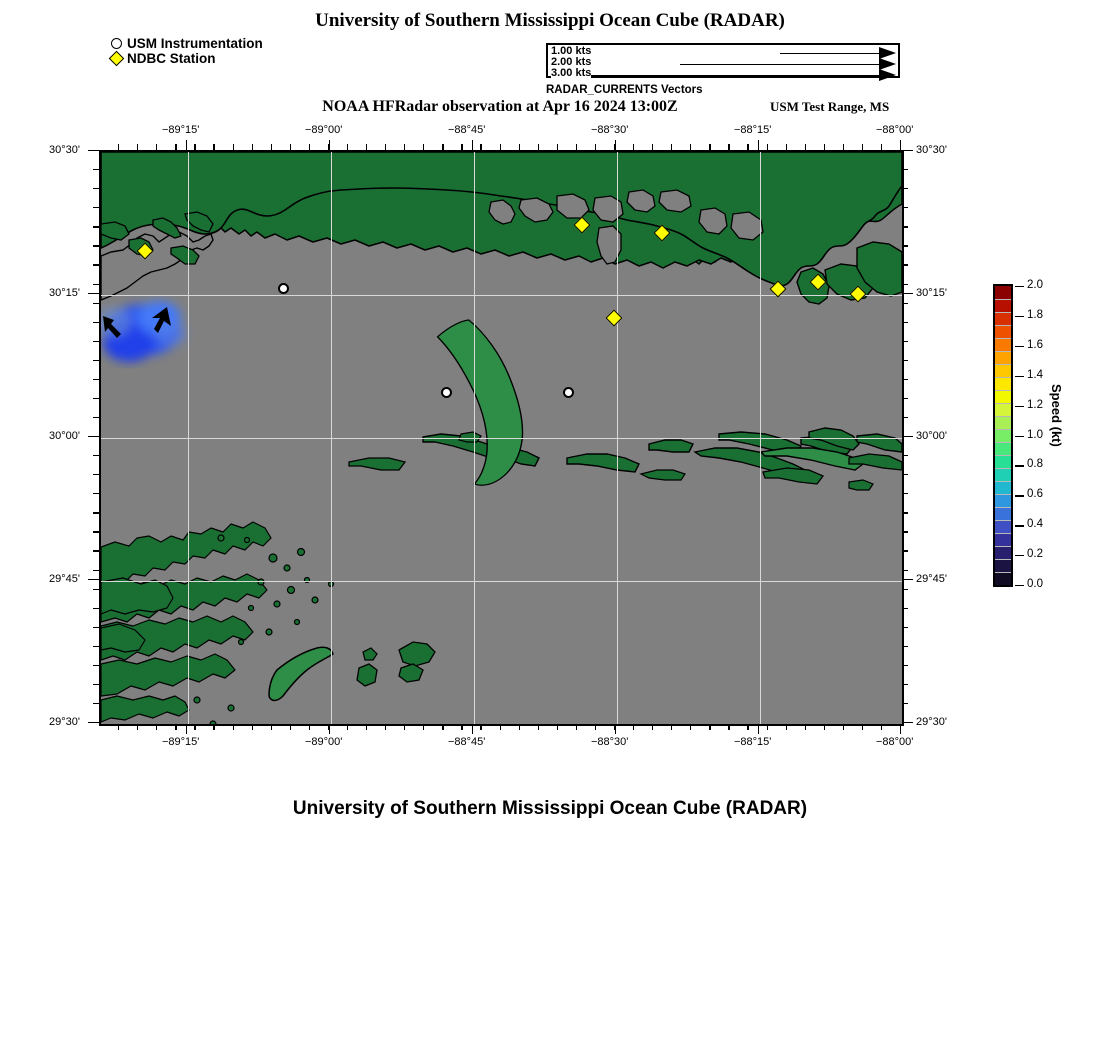  I want to click on colorbar-tick-label: 2.0, so click(1035, 285).